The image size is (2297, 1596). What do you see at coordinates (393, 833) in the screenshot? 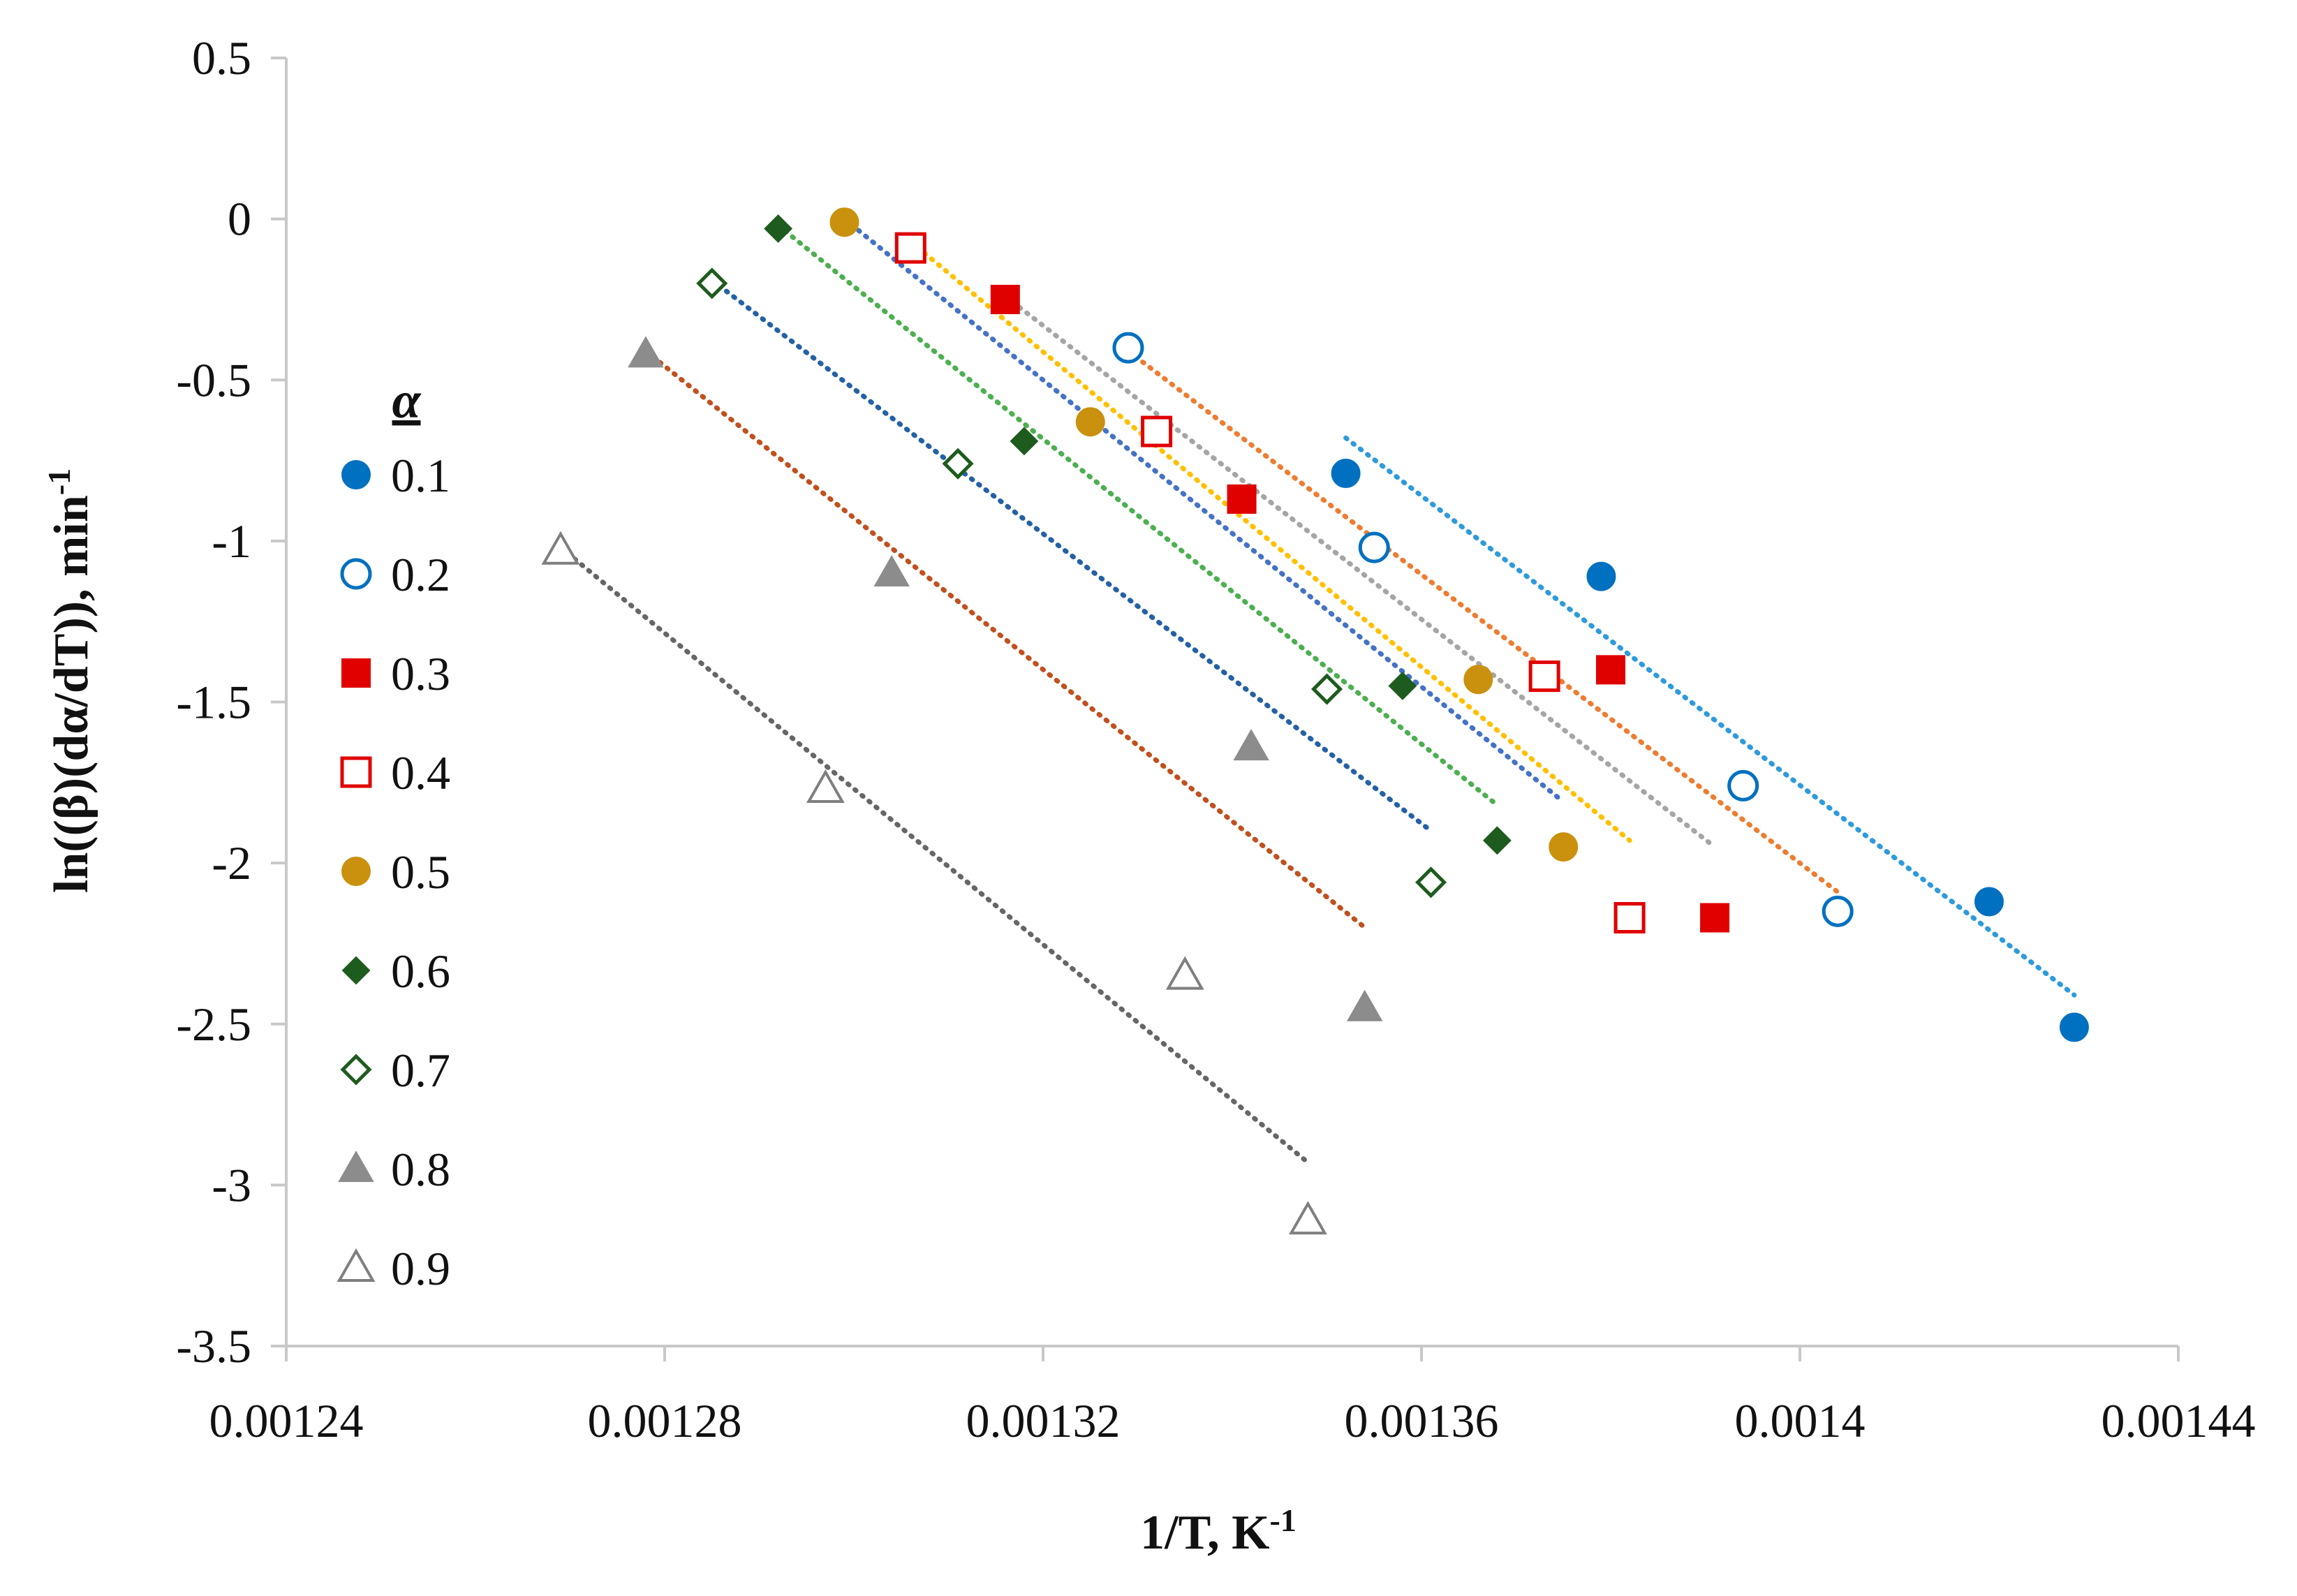
I see `legend: α 0.1 0.2 0.3 0.4 0.5 0.6 0.7 0.8 0.9` at bounding box center [393, 833].